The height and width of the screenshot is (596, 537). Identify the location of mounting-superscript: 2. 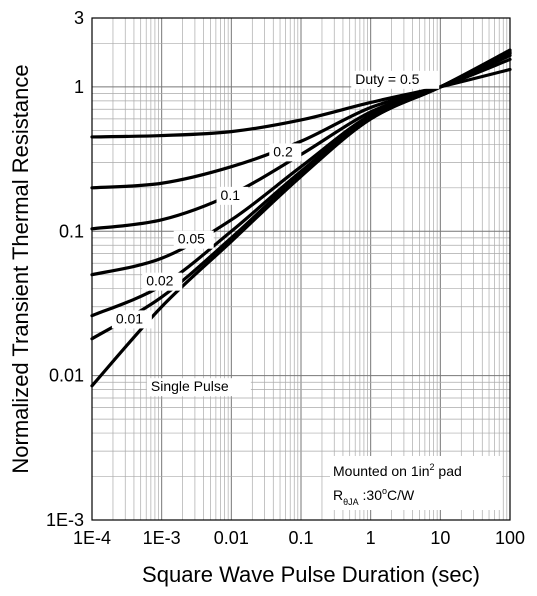
(432, 467).